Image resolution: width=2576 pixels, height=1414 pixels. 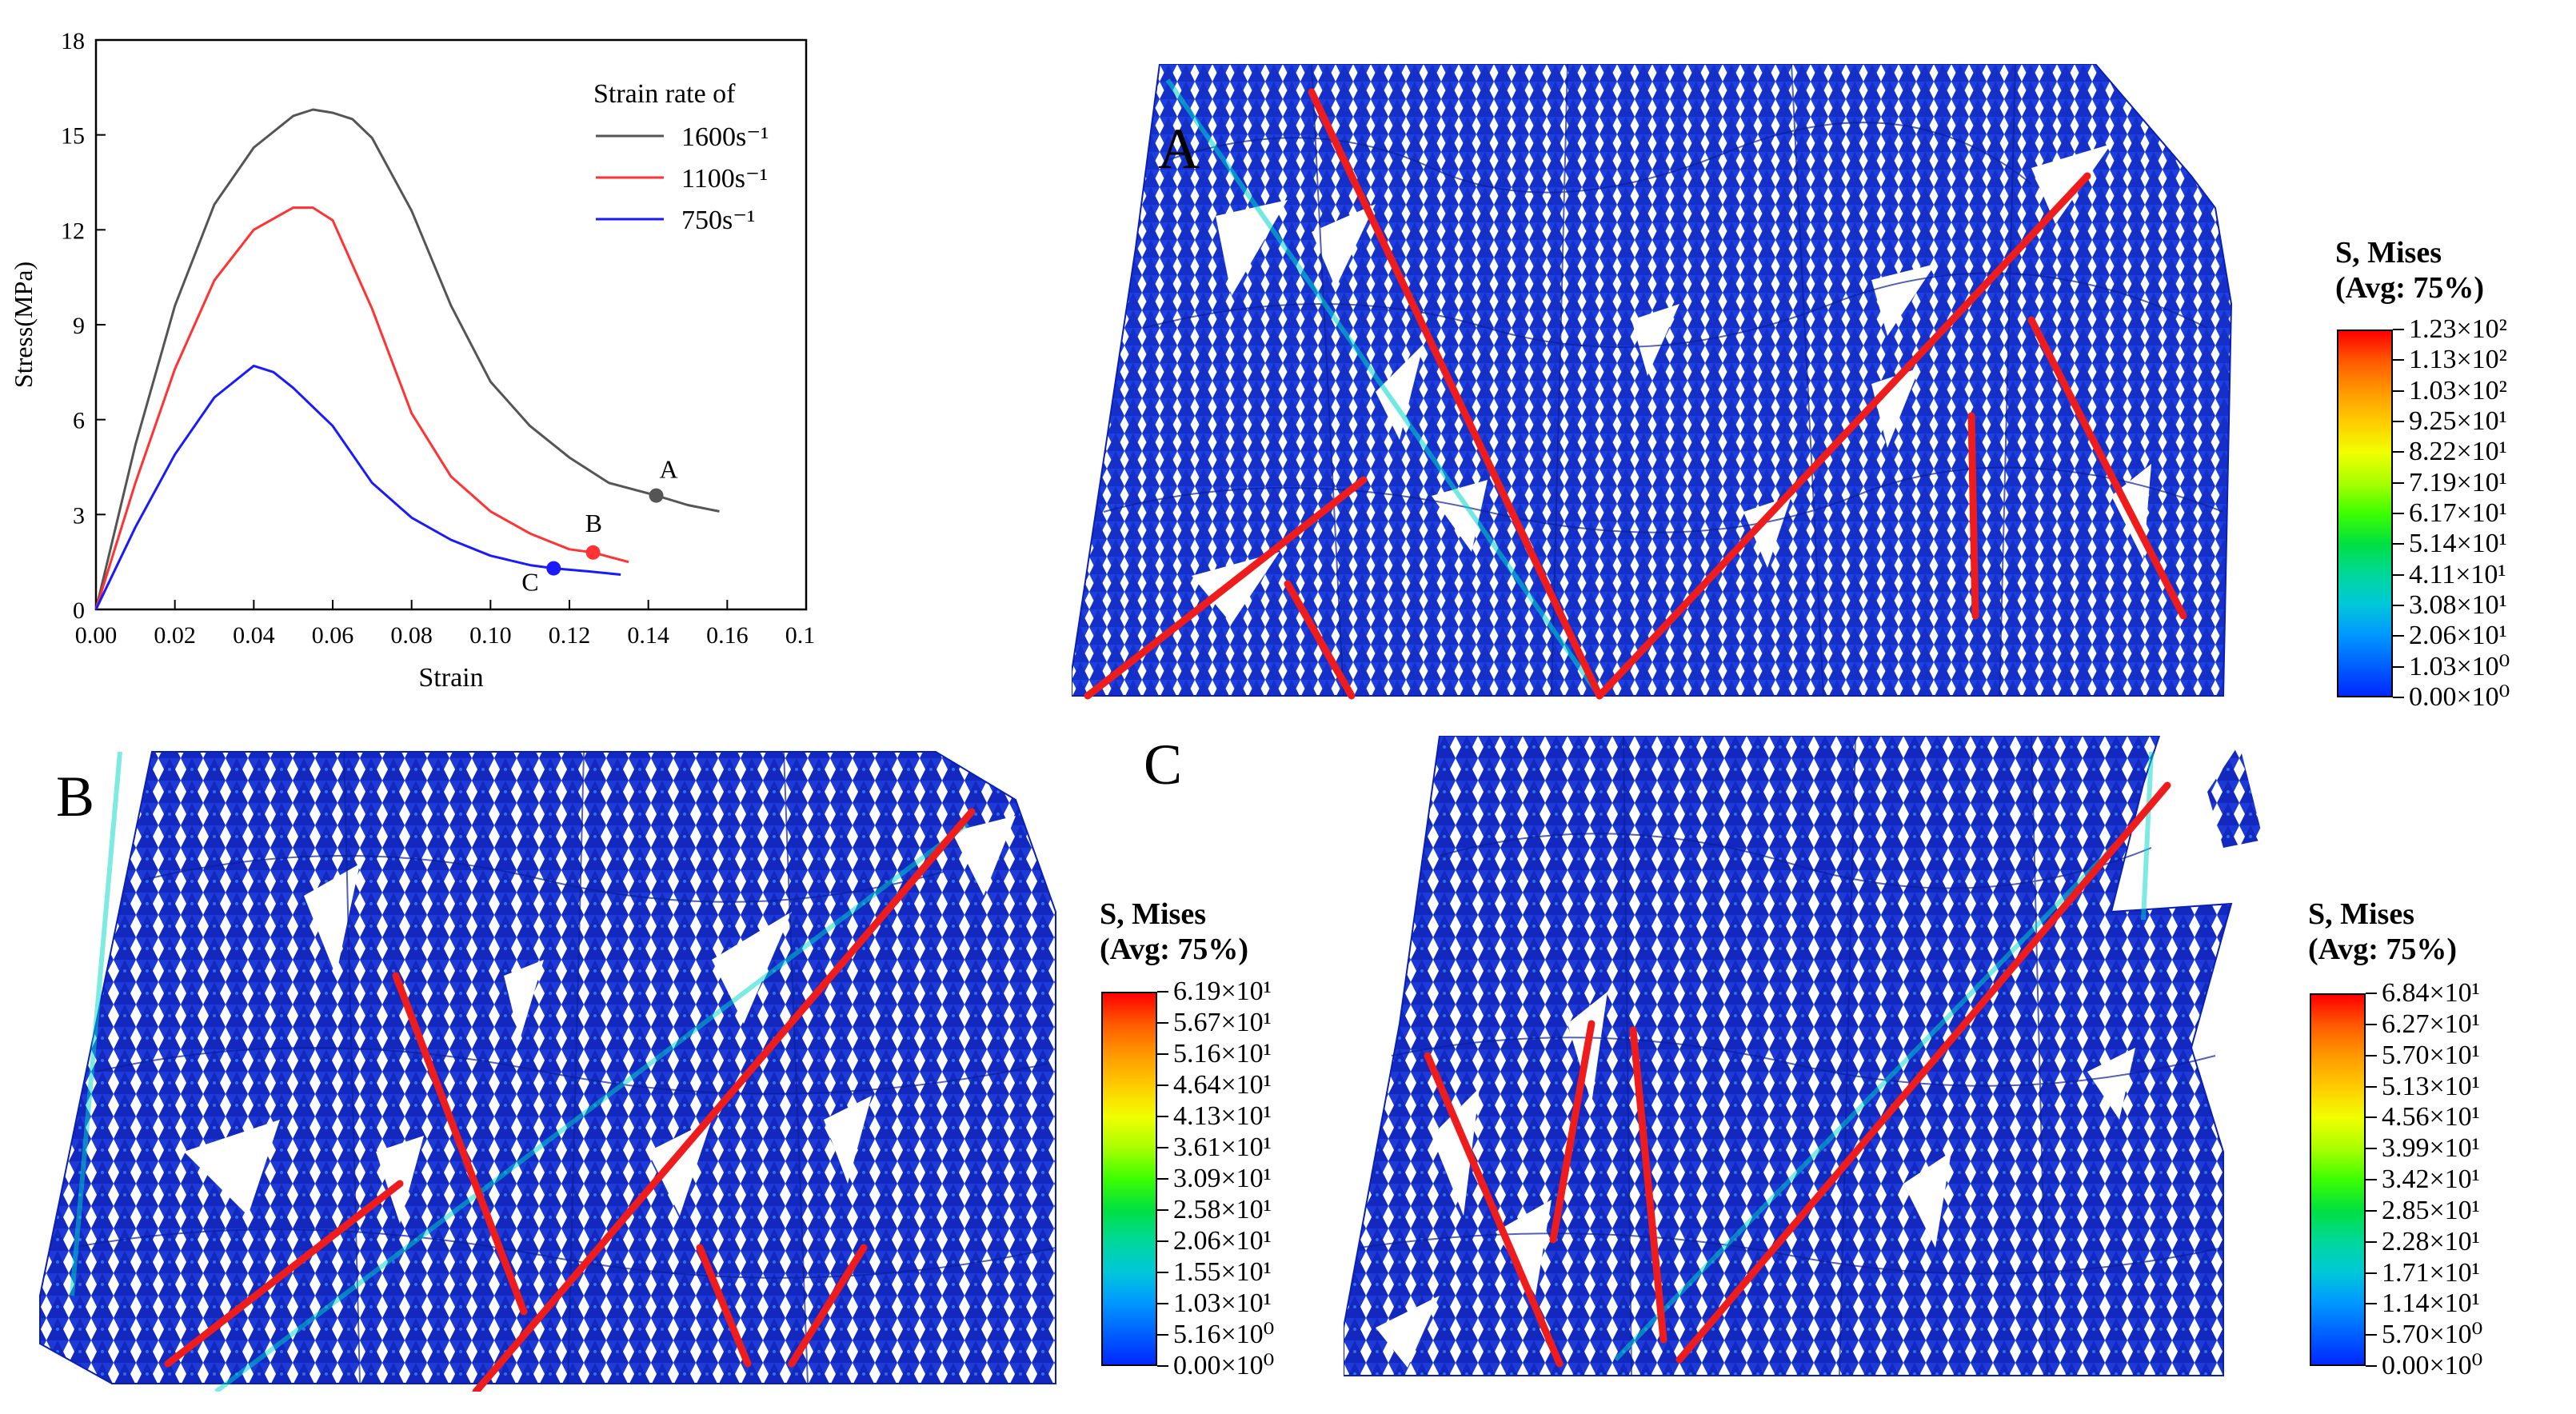 What do you see at coordinates (2458, 452) in the screenshot?
I see `colorbar-tick-label: 8.22×10¹` at bounding box center [2458, 452].